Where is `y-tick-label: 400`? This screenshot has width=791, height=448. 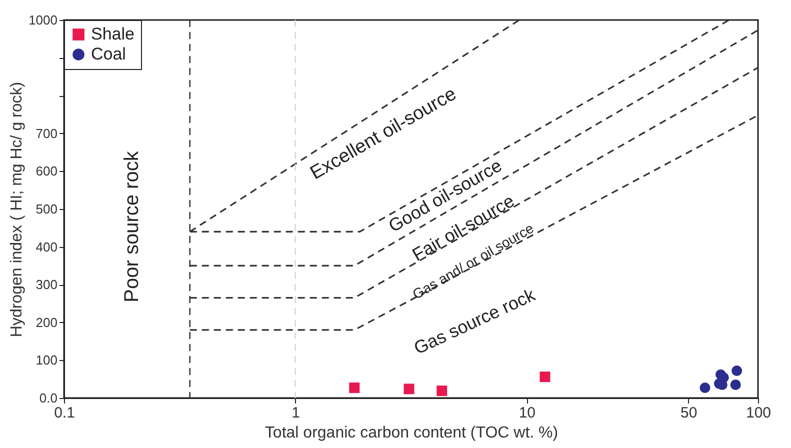
y-tick-label: 400 is located at coordinates (47, 246).